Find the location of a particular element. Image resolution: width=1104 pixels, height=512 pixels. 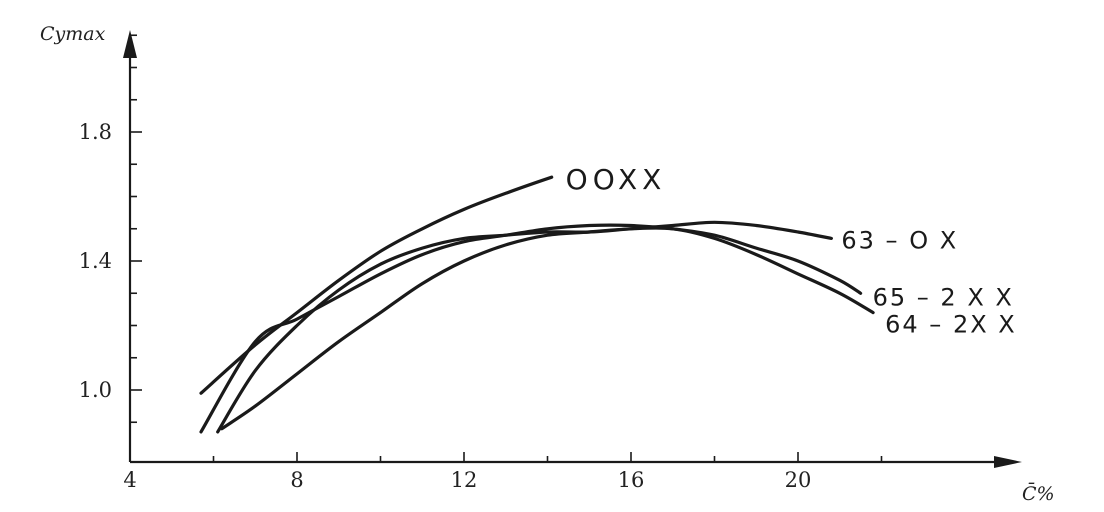

series-label-63-o-x: 63 – O X is located at coordinates (899, 240).